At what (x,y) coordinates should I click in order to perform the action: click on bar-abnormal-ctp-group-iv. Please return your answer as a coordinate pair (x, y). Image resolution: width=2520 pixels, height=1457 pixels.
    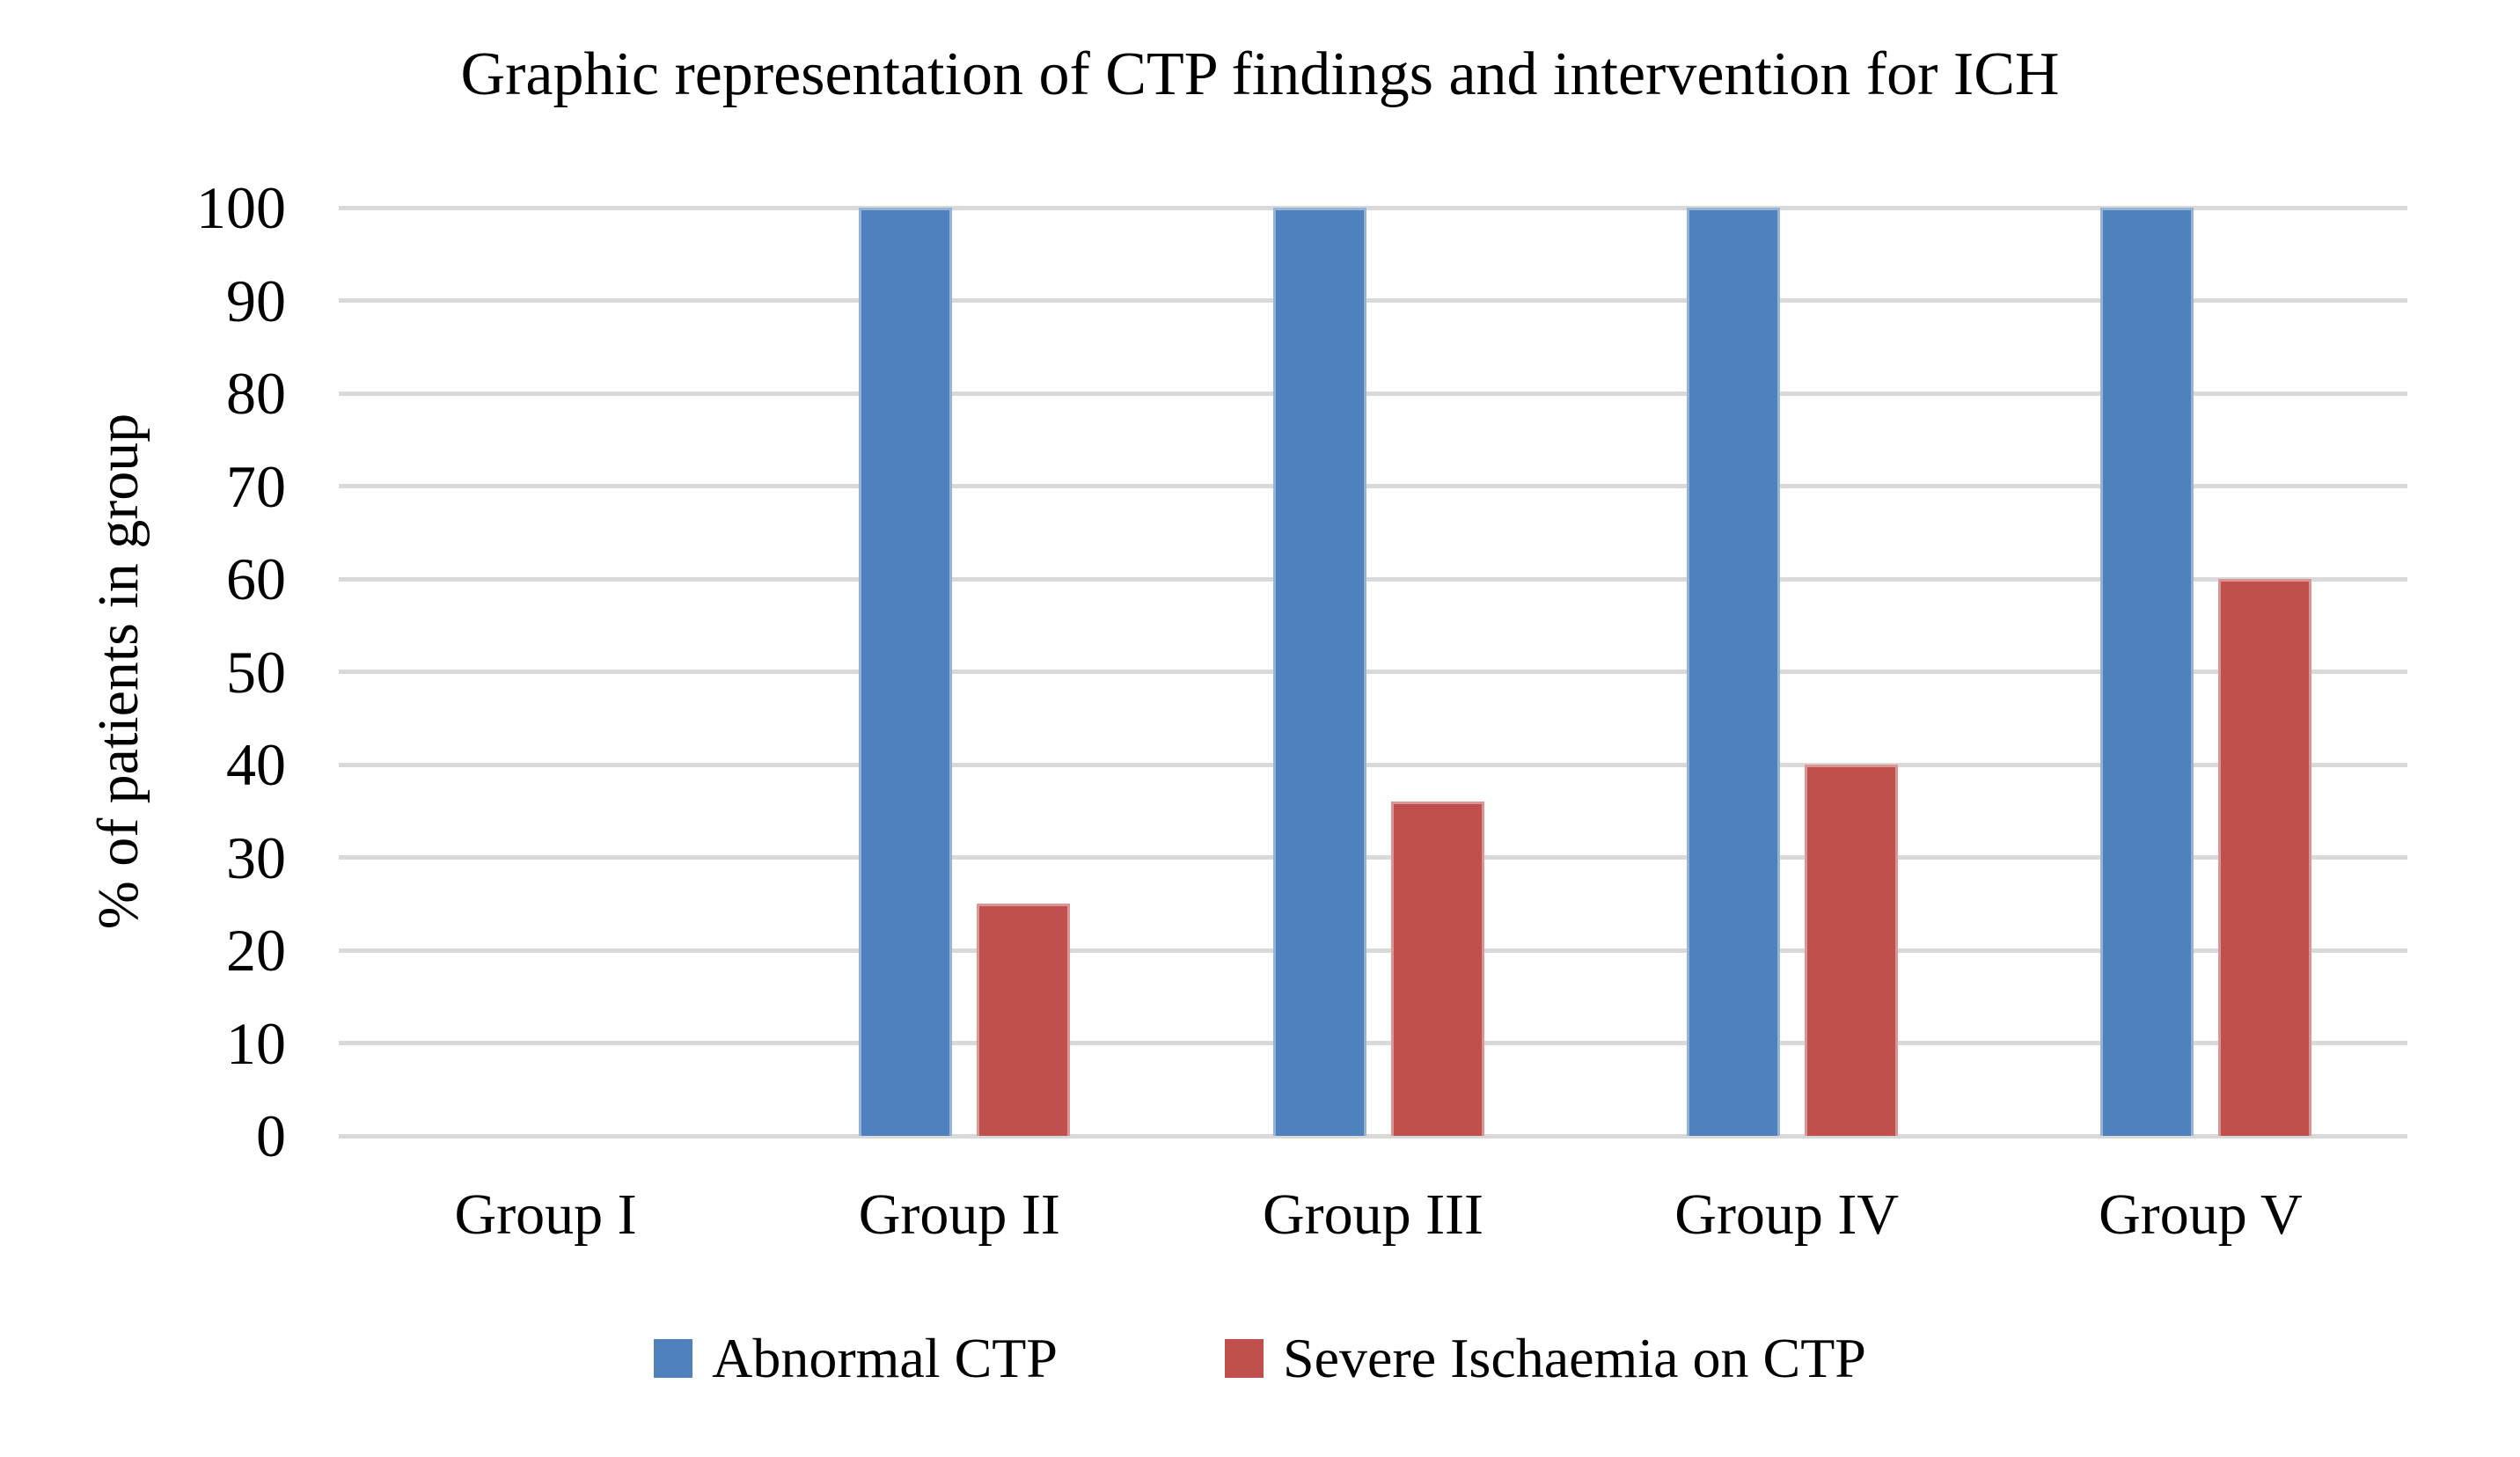
    Looking at the image, I should click on (1733, 672).